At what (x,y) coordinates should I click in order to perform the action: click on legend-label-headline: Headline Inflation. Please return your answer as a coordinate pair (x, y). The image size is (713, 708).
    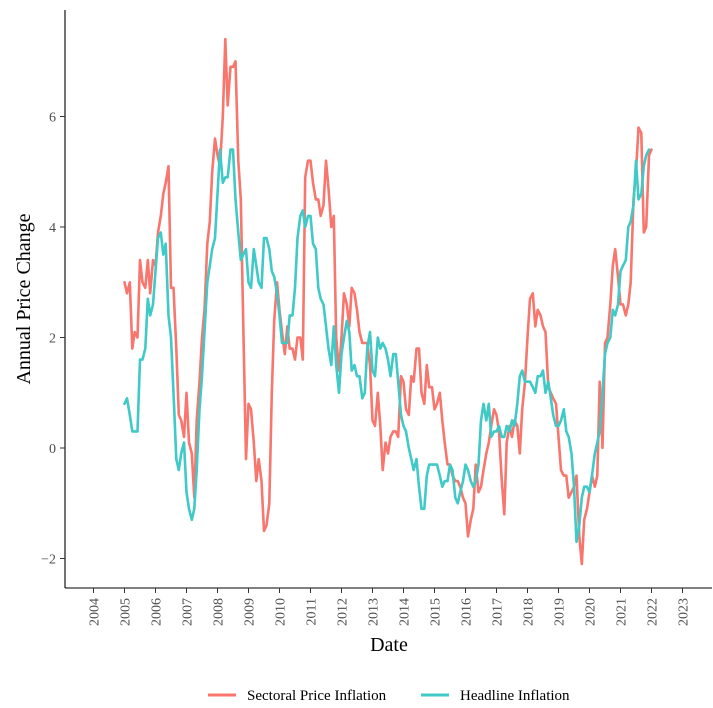
    Looking at the image, I should click on (515, 696).